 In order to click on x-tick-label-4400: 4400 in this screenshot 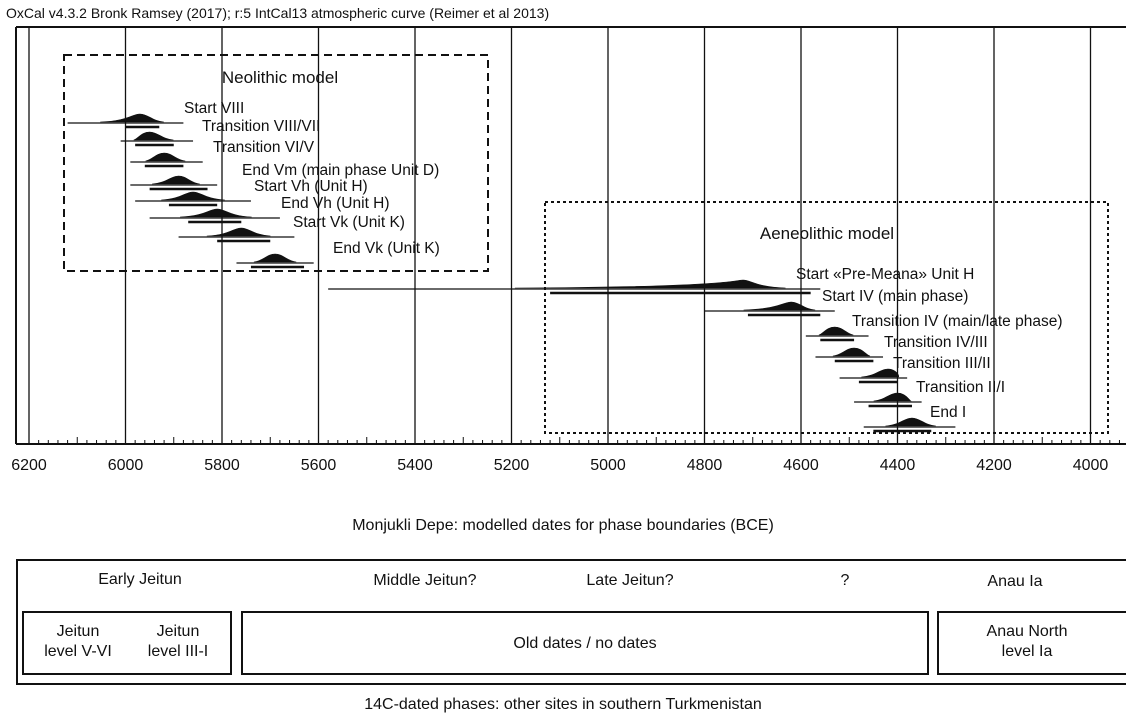, I will do `click(898, 465)`.